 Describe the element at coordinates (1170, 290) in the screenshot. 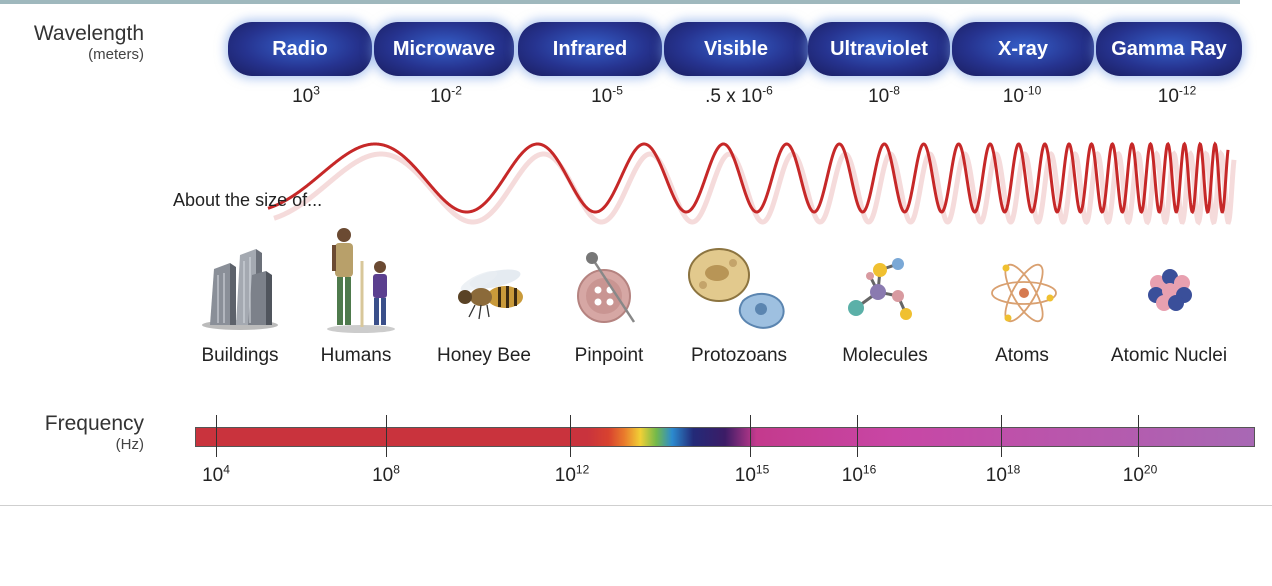

I see `atomic-nuclei-icon` at that location.